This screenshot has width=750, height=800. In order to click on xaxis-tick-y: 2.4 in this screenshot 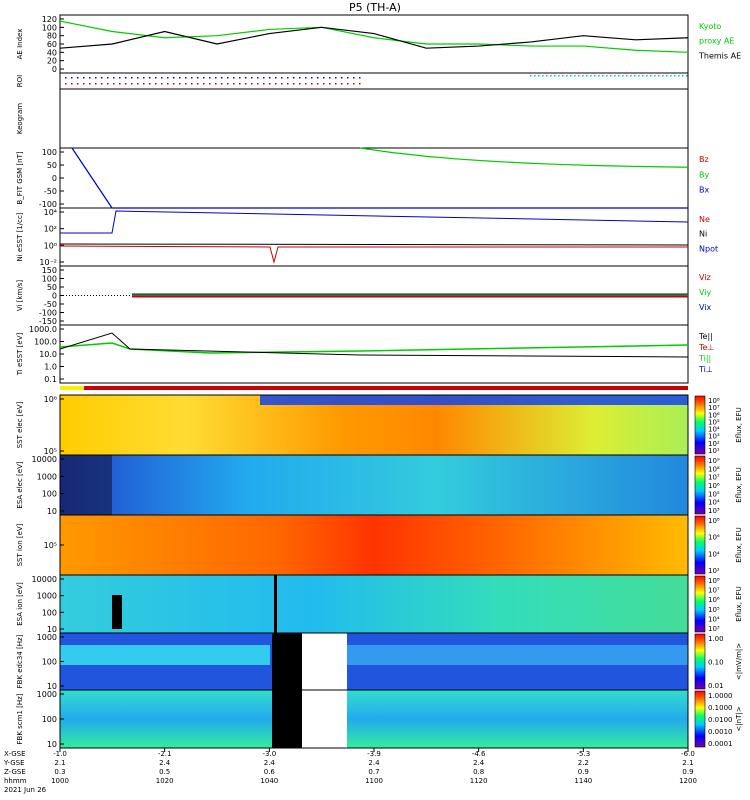, I will do `click(479, 763)`.